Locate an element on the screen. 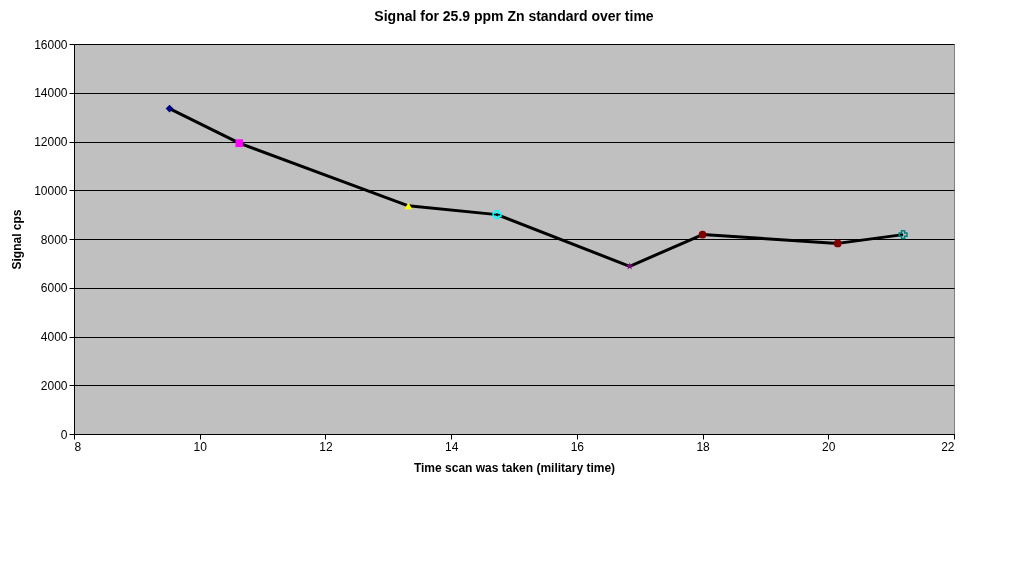 The image size is (1025, 561). x-tick-label: 22 is located at coordinates (948, 446).